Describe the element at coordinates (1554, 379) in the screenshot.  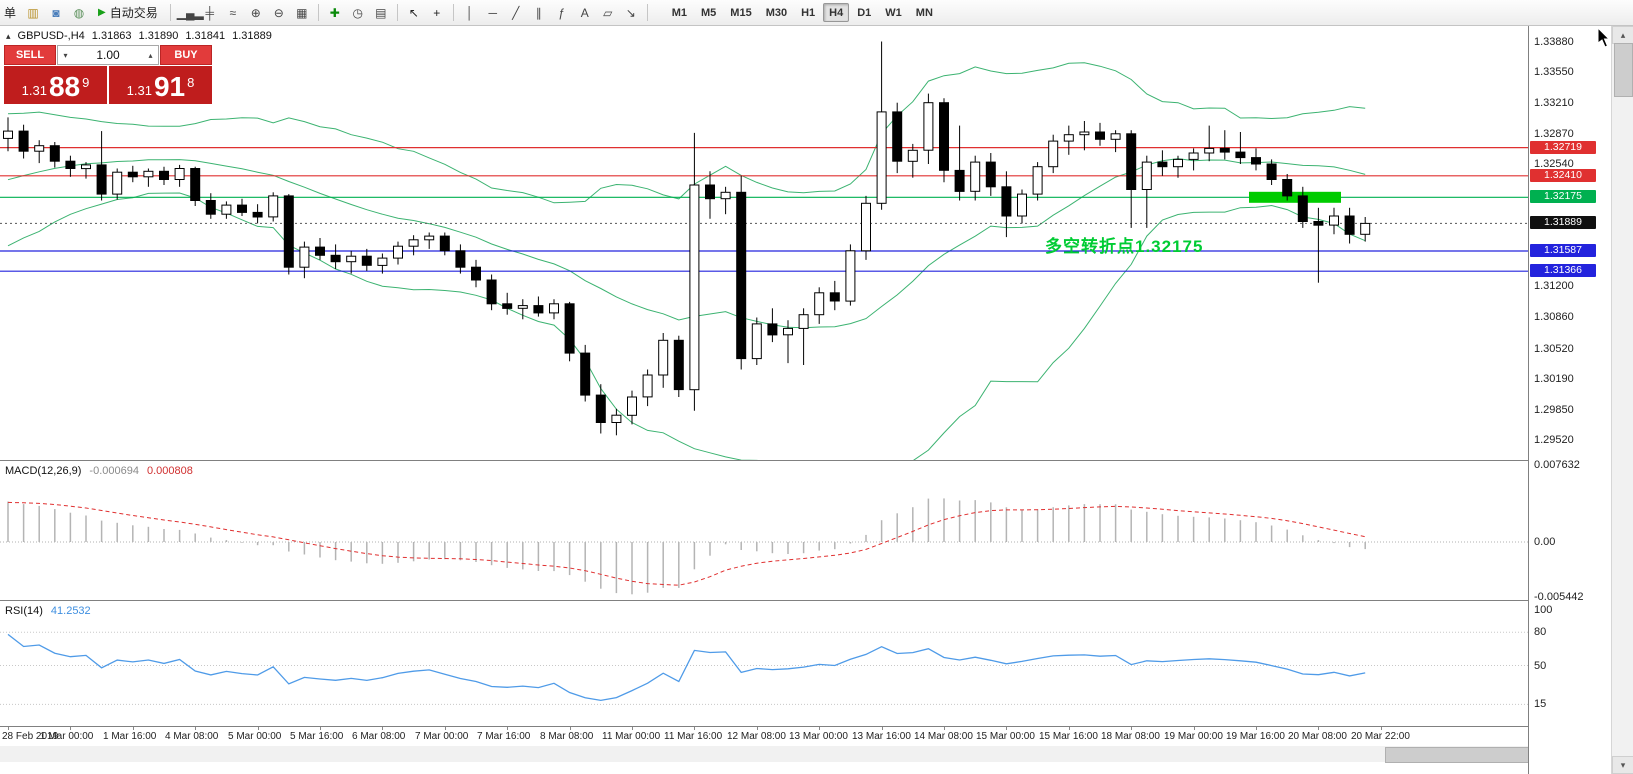
I see `price-axis-label: 1.30190` at that location.